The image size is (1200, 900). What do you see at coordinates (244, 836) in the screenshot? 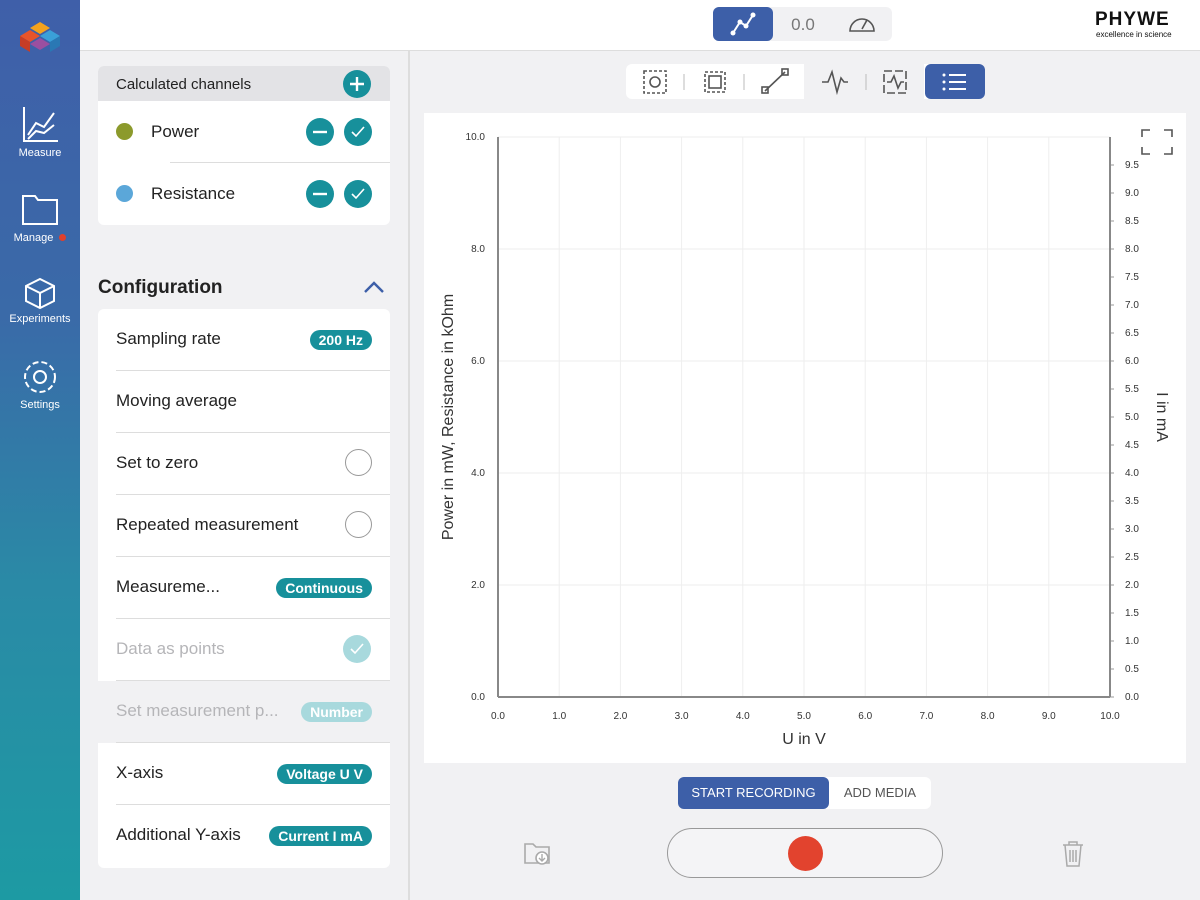
I see `config-row: Additional Y-axis Current I mA` at bounding box center [244, 836].